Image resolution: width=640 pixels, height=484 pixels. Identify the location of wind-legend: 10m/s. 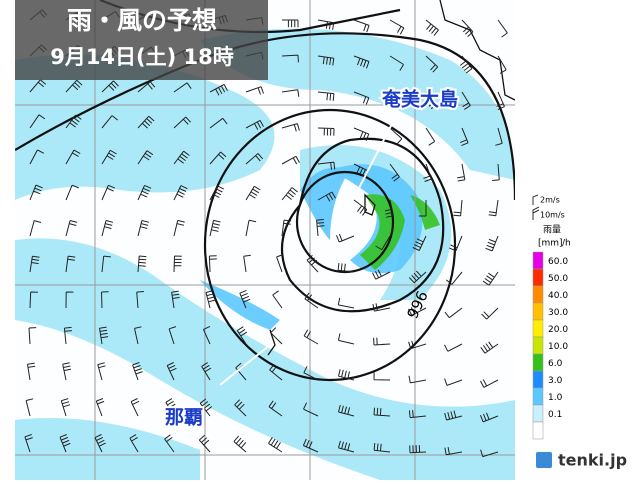
(552, 215).